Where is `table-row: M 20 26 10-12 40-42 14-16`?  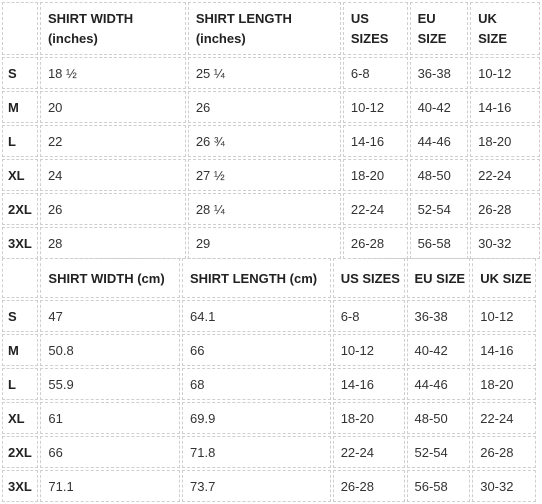 table-row: M 20 26 10-12 40-42 14-16 is located at coordinates (271, 107).